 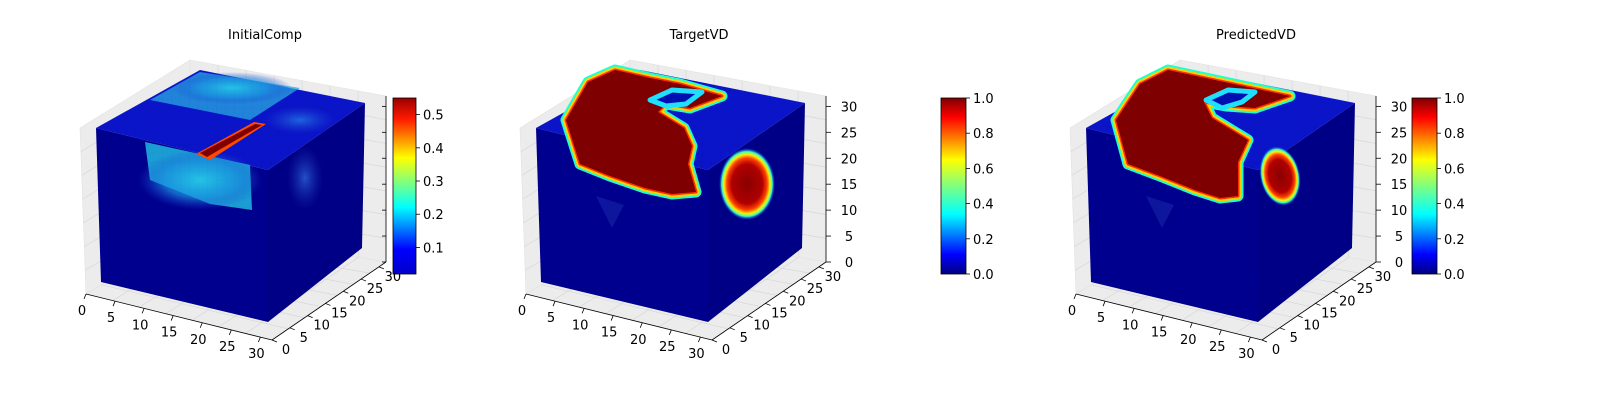 What do you see at coordinates (418, 186) in the screenshot?
I see `colorbar: 0.1 0.2 0.3 0.4 0.5` at bounding box center [418, 186].